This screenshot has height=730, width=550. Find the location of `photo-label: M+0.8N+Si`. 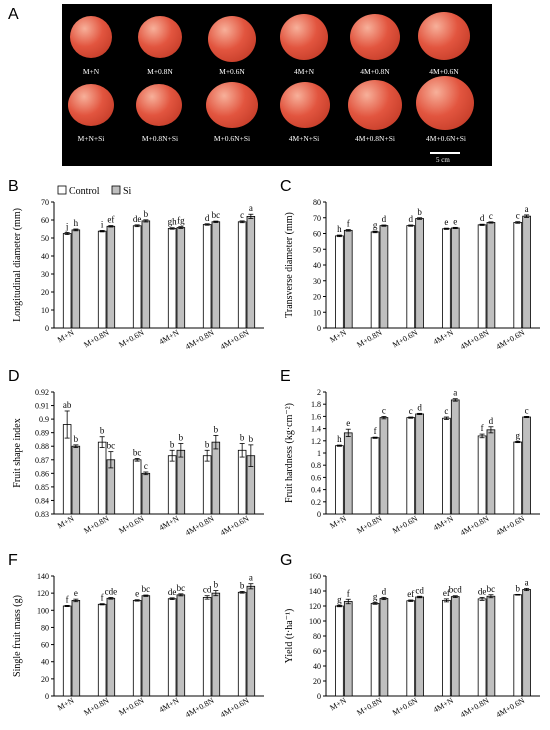

photo-label: M+0.8N+Si is located at coordinates (160, 138).